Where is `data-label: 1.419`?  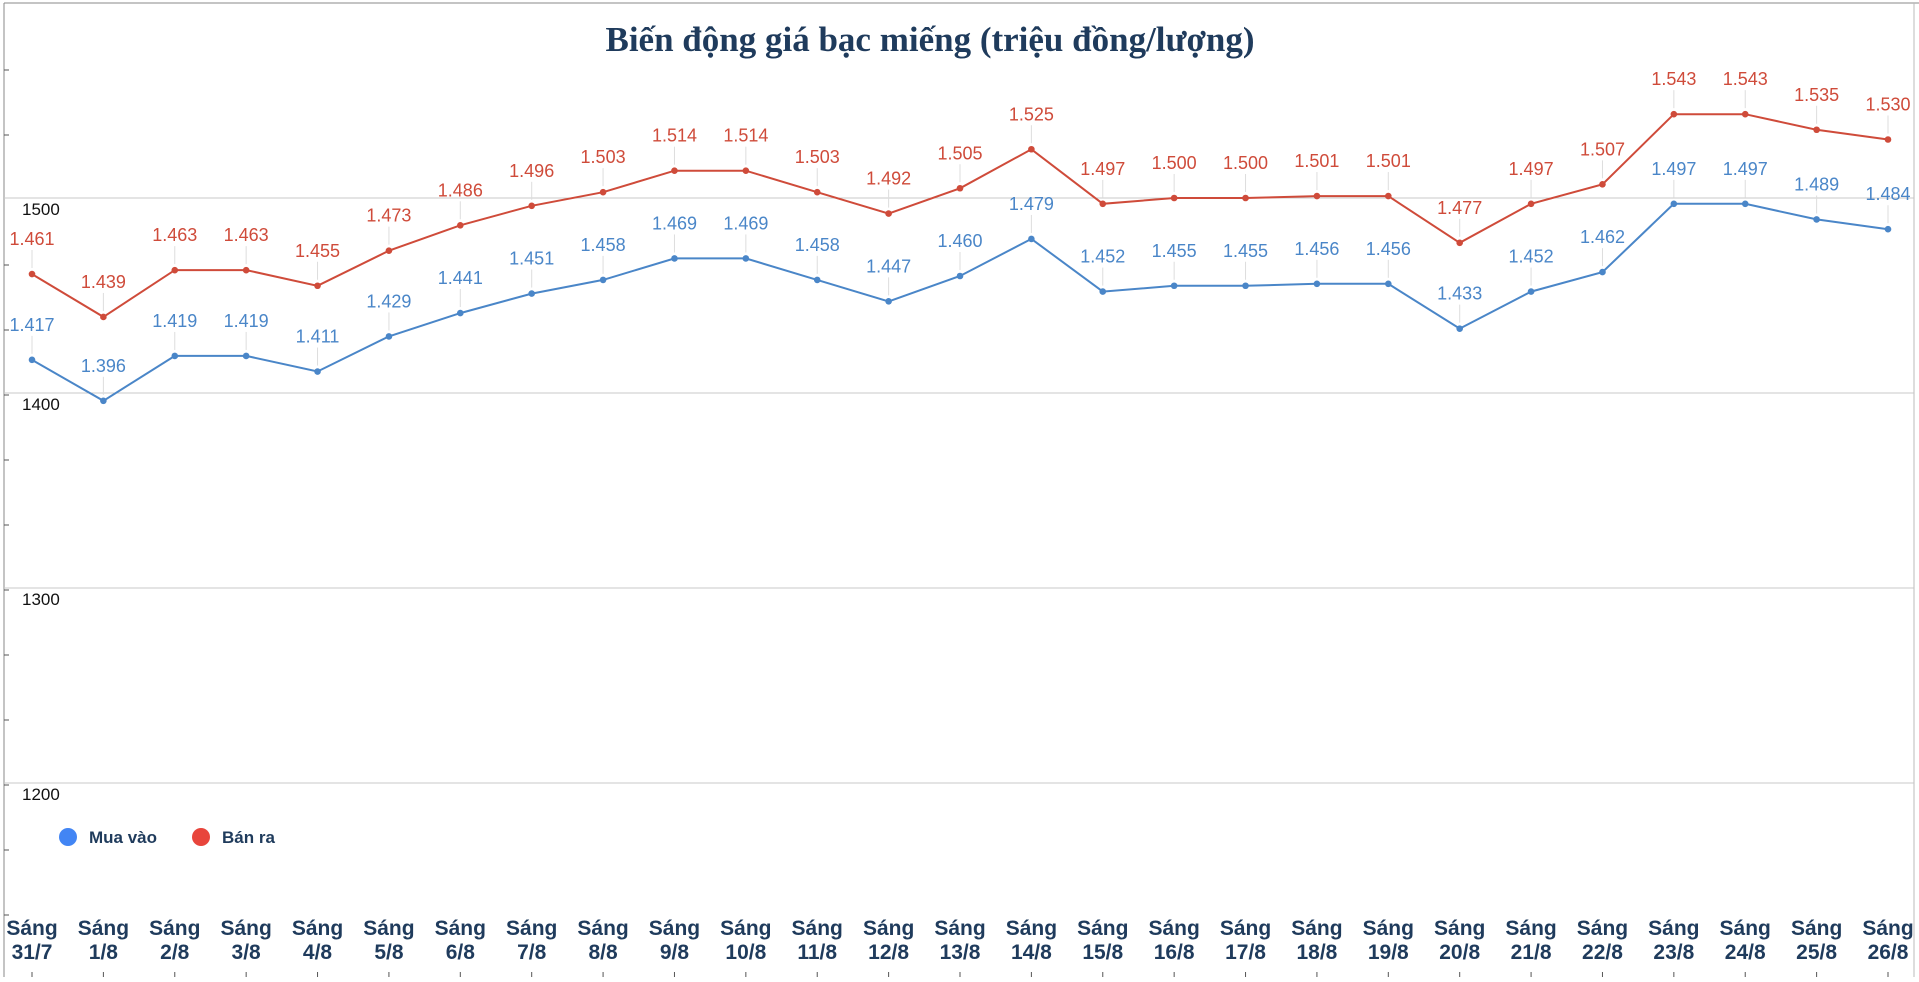
data-label: 1.419 is located at coordinates (246, 321).